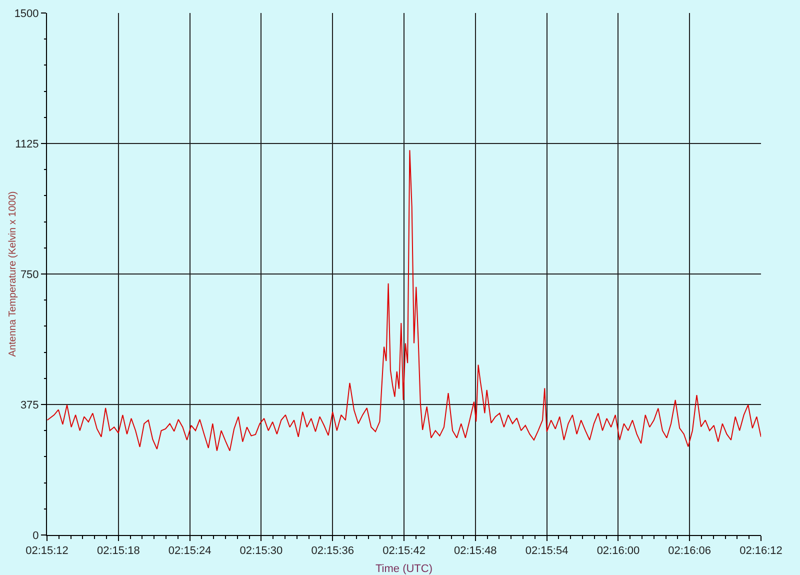 The width and height of the screenshot is (800, 575). What do you see at coordinates (475, 551) in the screenshot?
I see `x-tick-label: 02:15:48` at bounding box center [475, 551].